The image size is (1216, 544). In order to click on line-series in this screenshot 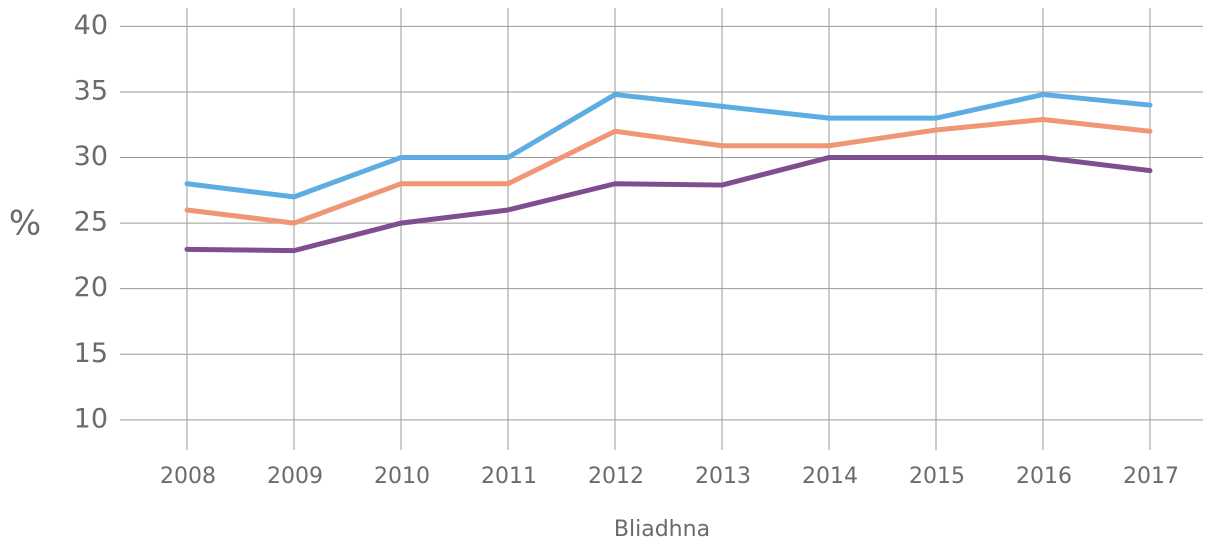, I will do `click(668, 204)`.